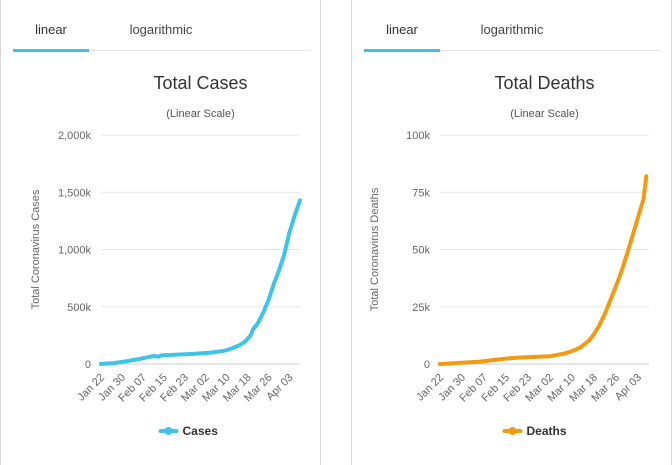  What do you see at coordinates (421, 251) in the screenshot?
I see `y-tick-label: 50k` at bounding box center [421, 251].